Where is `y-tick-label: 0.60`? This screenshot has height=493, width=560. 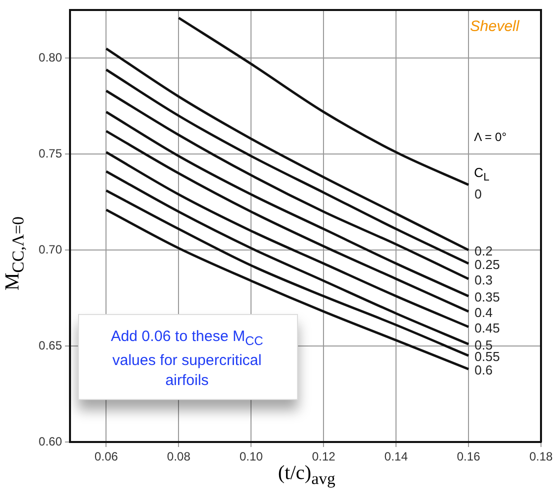 y-tick-label: 0.60 is located at coordinates (50, 441).